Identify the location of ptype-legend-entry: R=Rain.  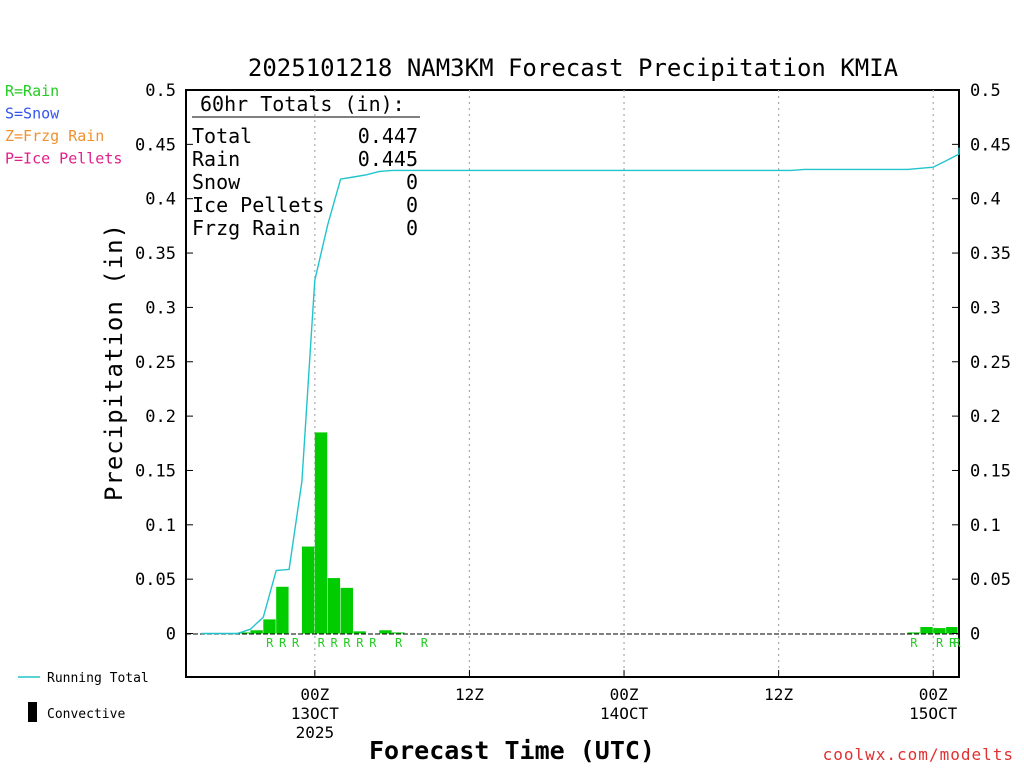
(32, 91).